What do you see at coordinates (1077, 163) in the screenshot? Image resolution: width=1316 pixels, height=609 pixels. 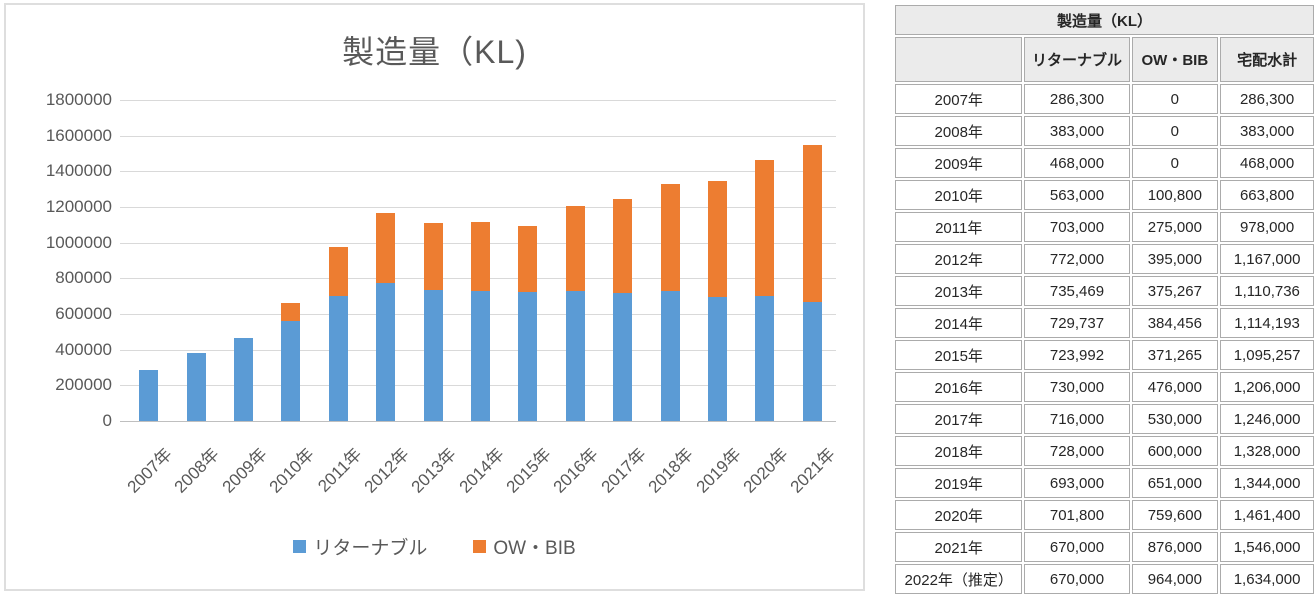 I see `returnable-cell: 468,000` at bounding box center [1077, 163].